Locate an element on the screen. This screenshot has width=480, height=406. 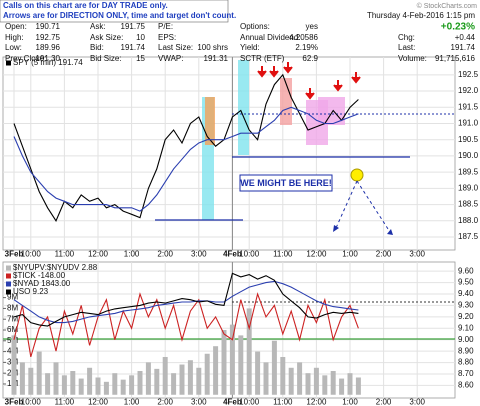
field-value: 15 is located at coordinates (140, 58).